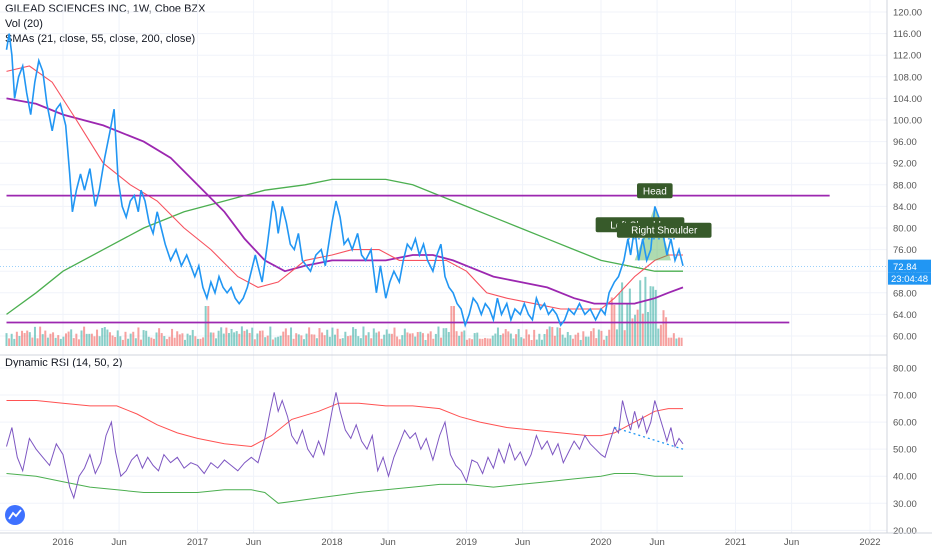  Describe the element at coordinates (909, 278) in the screenshot. I see `countdown-badge` at that location.